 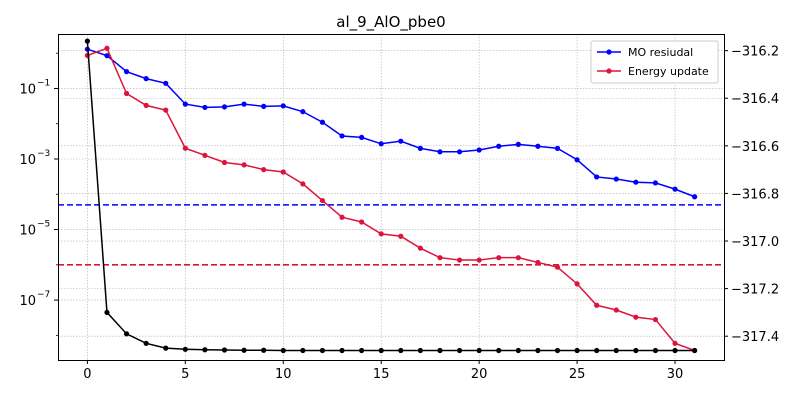 What do you see at coordinates (43, 295) in the screenshot?
I see `y-left-tick-exponent: −7` at bounding box center [43, 295].